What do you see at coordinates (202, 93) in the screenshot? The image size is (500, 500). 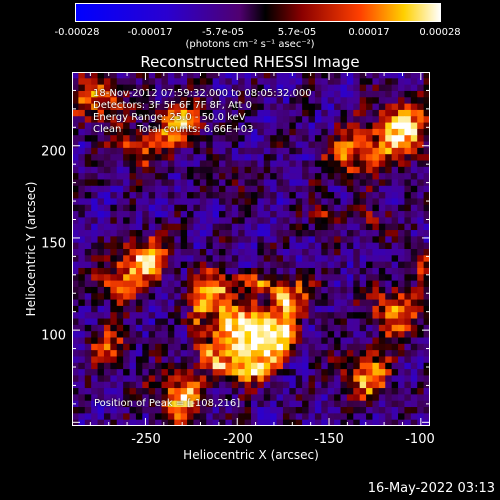 I see `annotation-time-range: 18-Nov-2012 07:59:32.000 to 08:05:32.000` at bounding box center [202, 93].